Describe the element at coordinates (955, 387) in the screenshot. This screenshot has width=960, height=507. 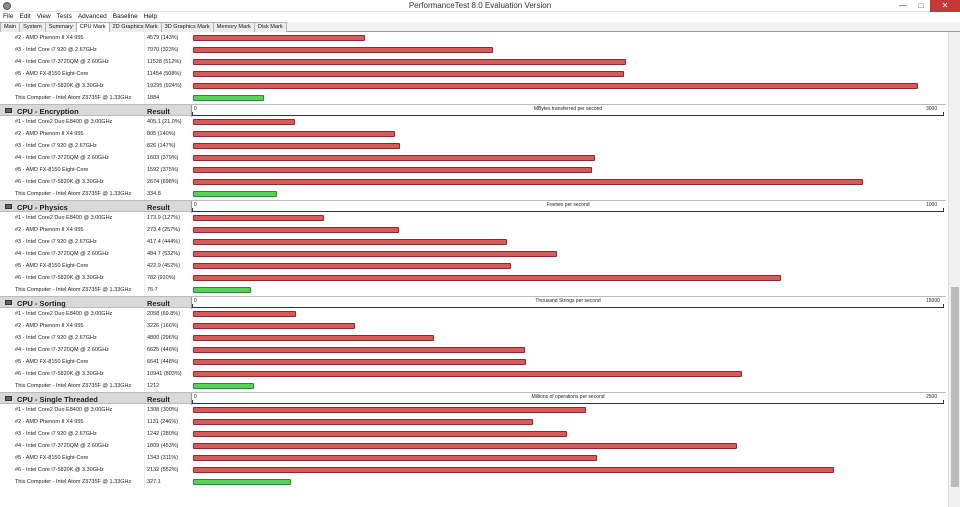
I see `scrollbar-thumb` at that location.